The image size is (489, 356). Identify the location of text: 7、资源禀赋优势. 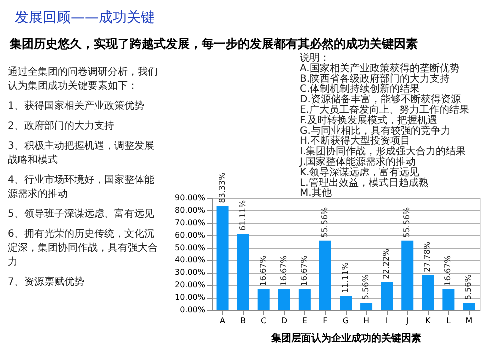
(46, 282).